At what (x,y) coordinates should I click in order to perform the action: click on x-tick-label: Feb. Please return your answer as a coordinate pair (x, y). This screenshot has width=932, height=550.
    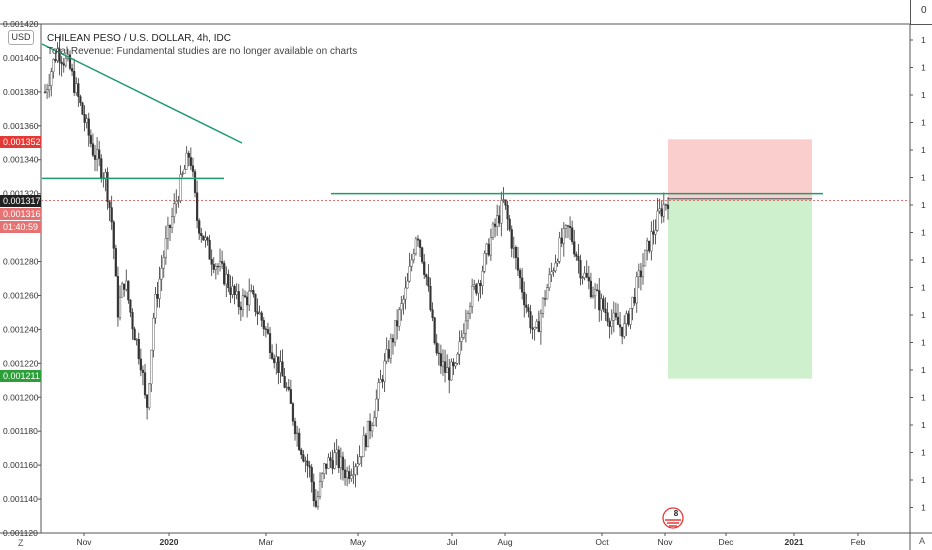
    Looking at the image, I should click on (858, 542).